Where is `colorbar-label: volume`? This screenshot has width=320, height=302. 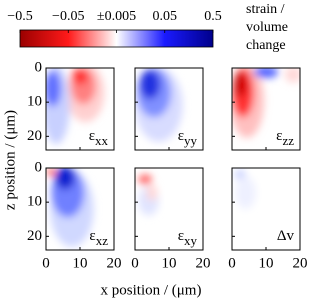
colorbar-label: volume is located at coordinates (267, 27).